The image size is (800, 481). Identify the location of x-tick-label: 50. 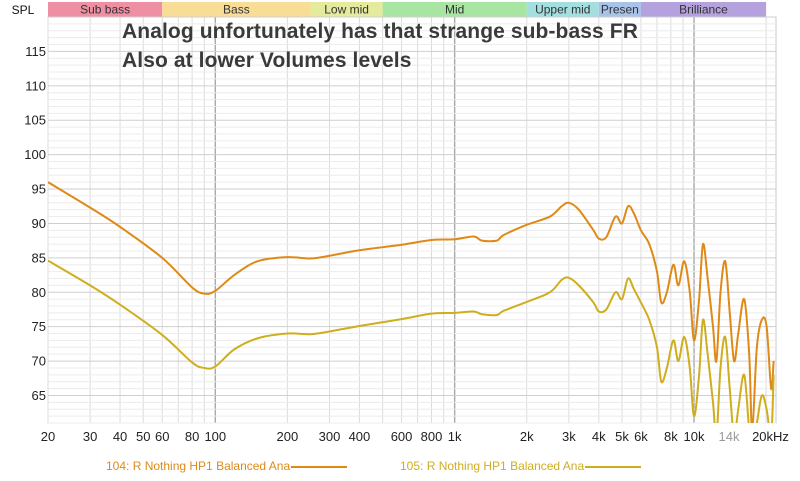
(143, 436).